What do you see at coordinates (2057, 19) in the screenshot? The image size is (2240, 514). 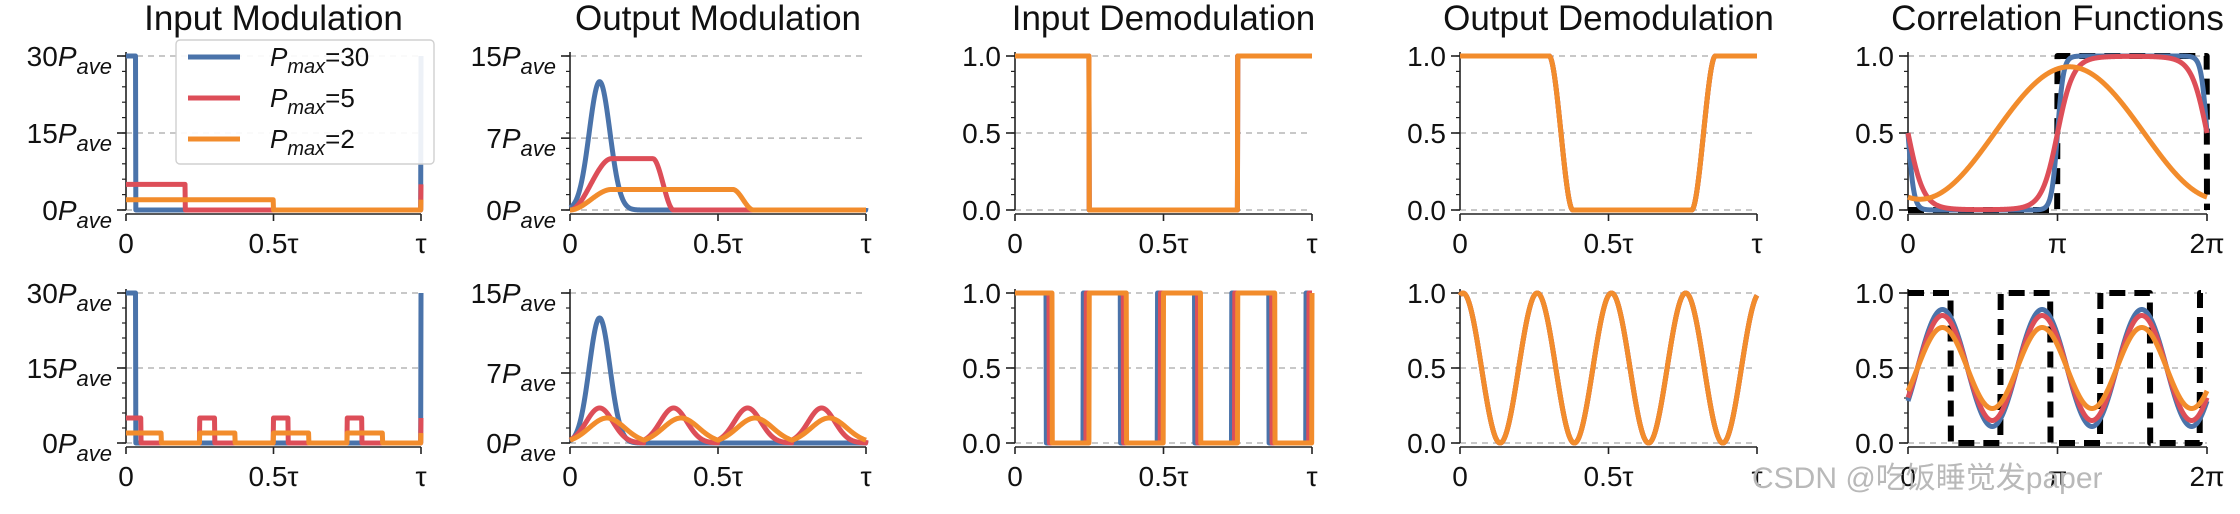 I see `subplot-title: Correlation Functions` at bounding box center [2057, 19].